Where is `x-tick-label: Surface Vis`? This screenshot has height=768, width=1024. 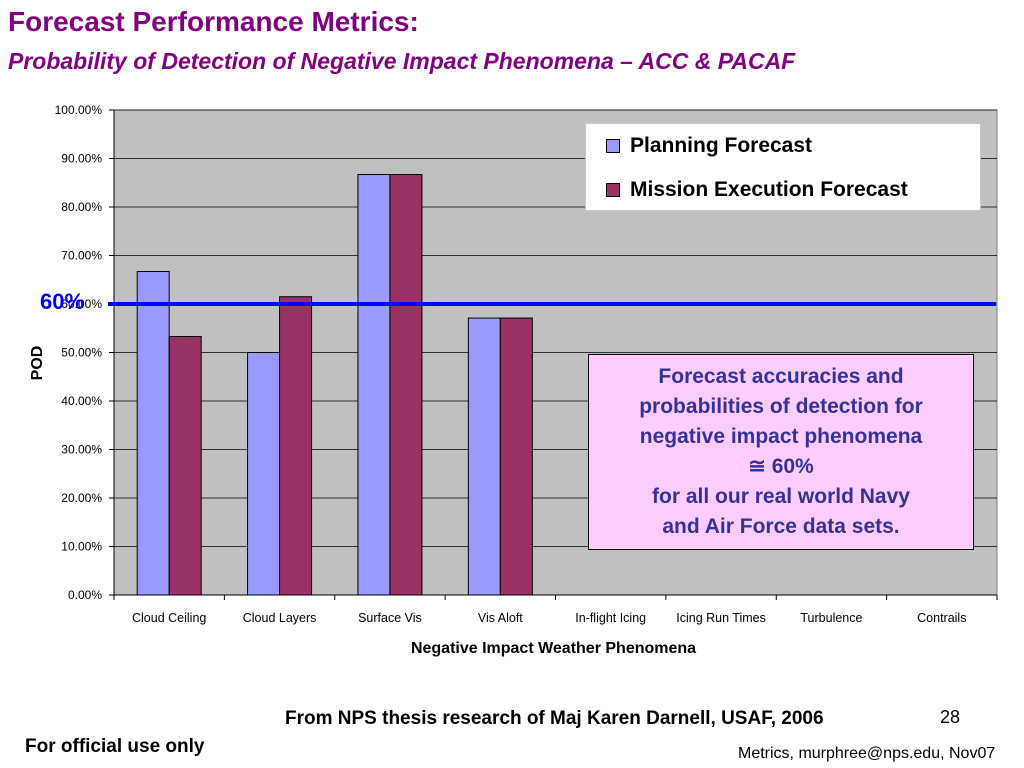
x-tick-label: Surface Vis is located at coordinates (390, 618).